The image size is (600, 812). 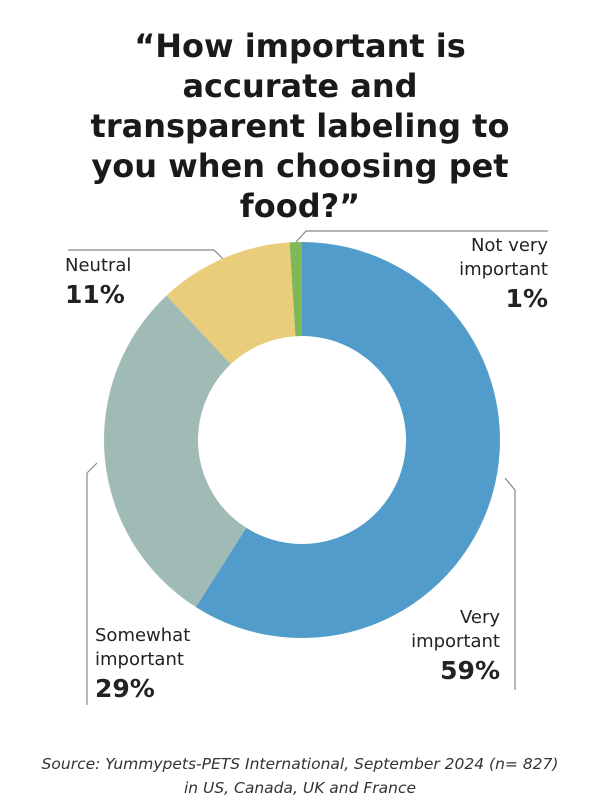 I want to click on category-label: Not very important, so click(x=503, y=257).